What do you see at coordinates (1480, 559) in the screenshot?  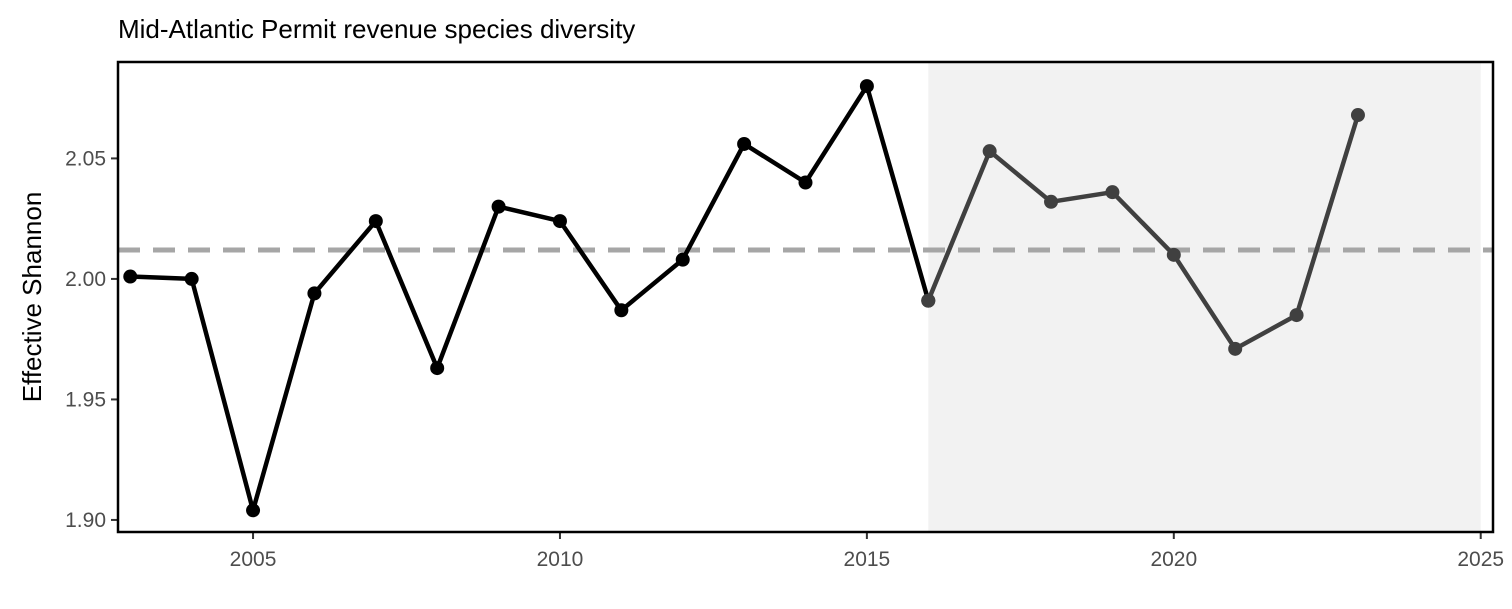 I see `x-tick-label: 2025` at bounding box center [1480, 559].